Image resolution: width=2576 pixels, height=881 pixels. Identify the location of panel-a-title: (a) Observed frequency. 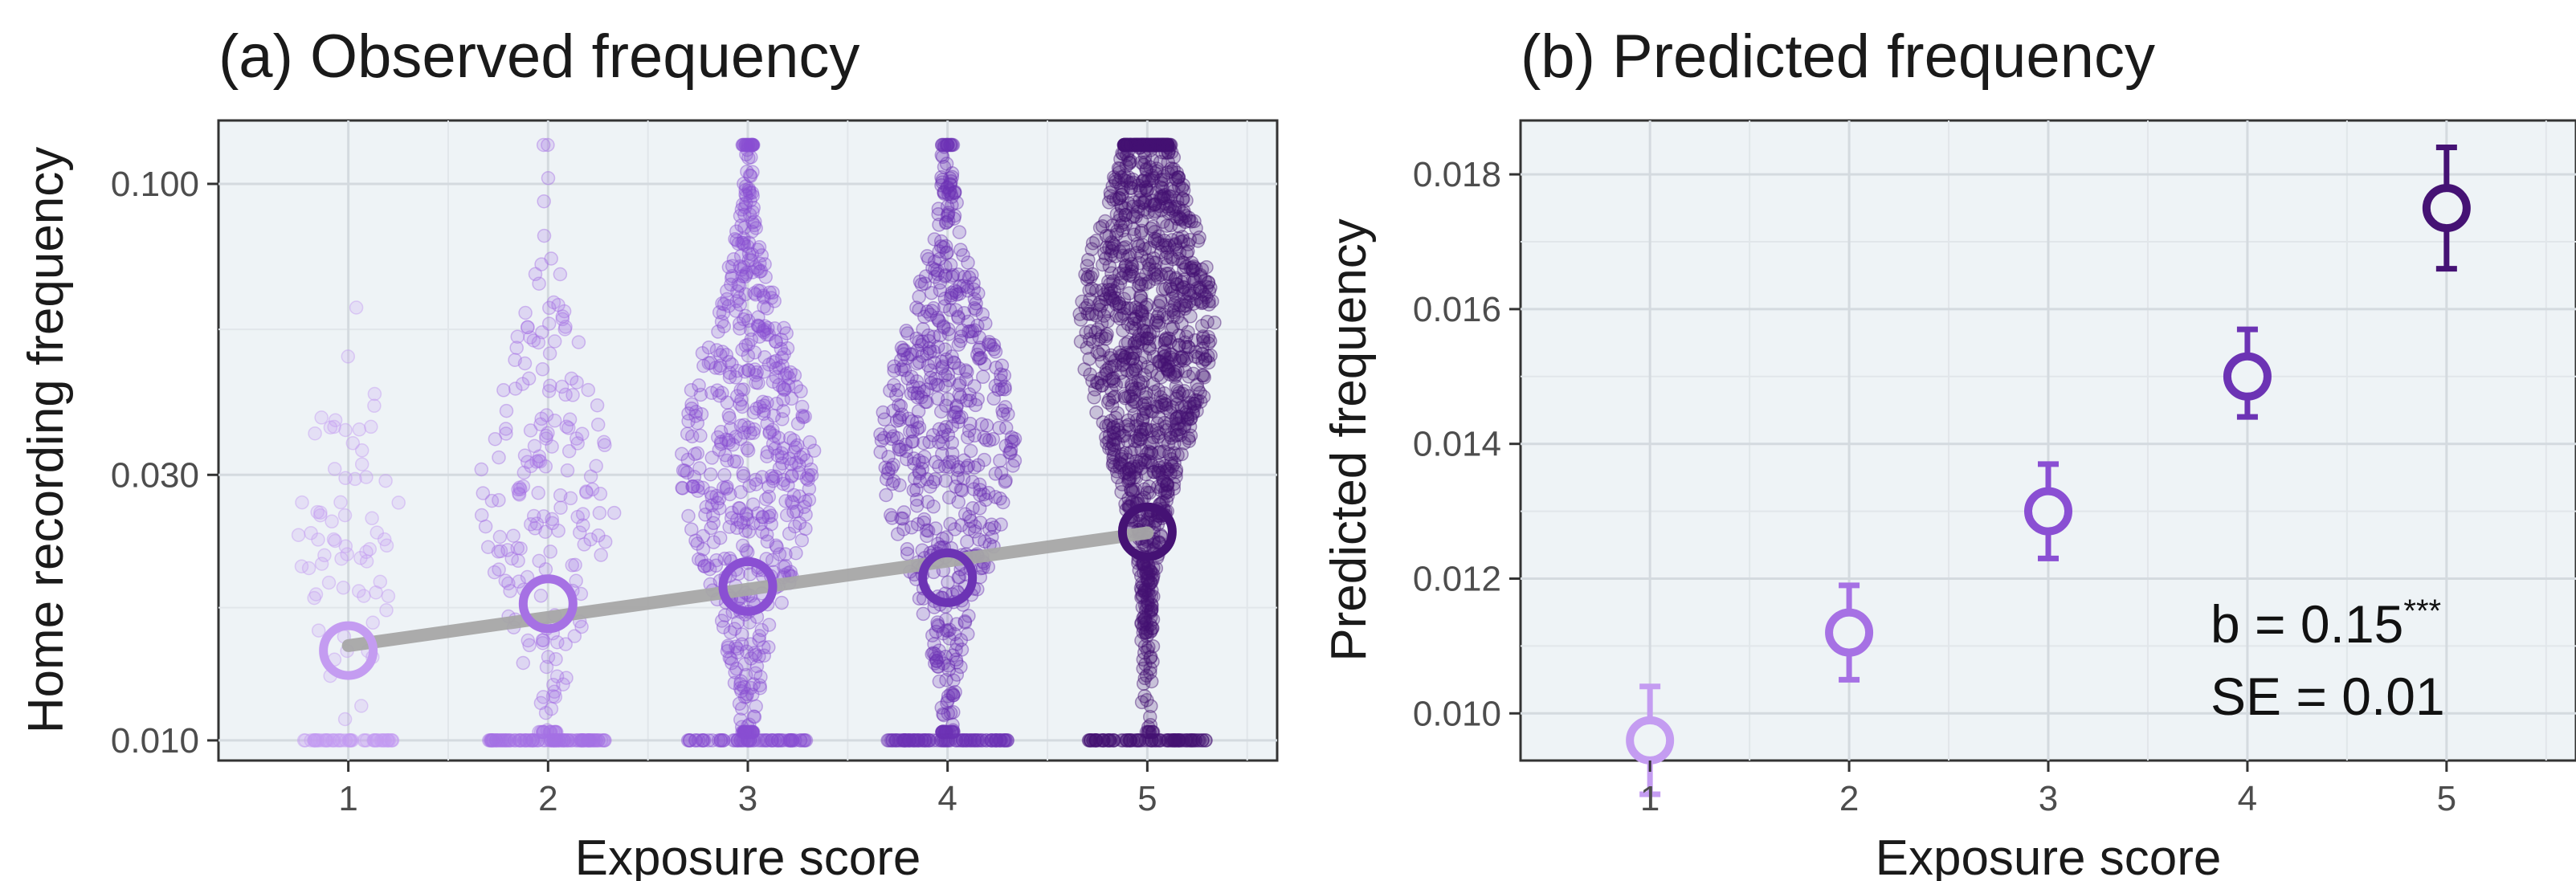
(538, 56).